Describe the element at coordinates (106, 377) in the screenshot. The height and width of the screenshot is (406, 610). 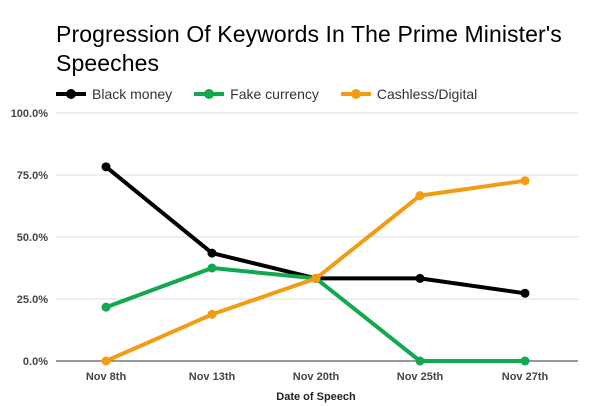
I see `x-tick-label: Nov 8th` at that location.